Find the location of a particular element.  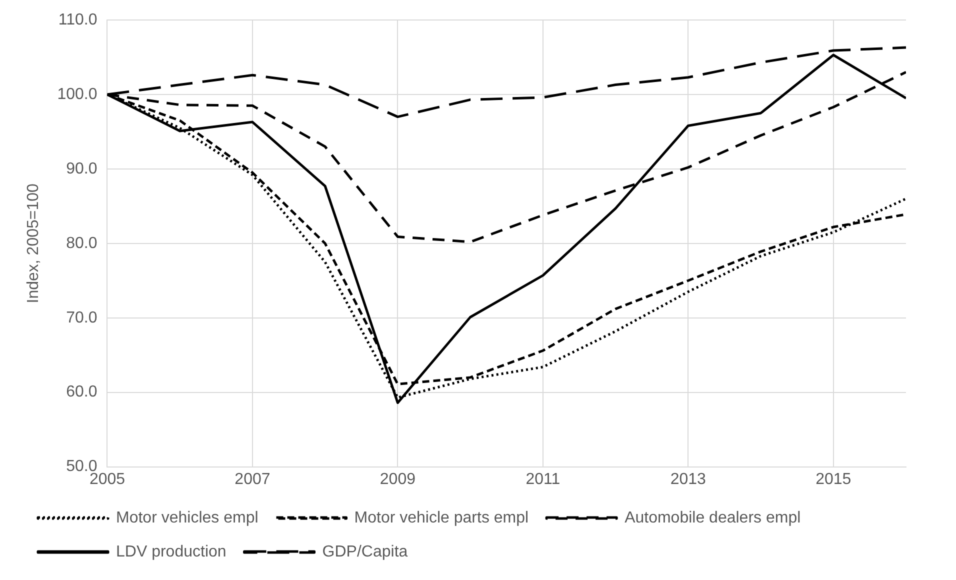

y-tick-label: 90.0 is located at coordinates (82, 169).